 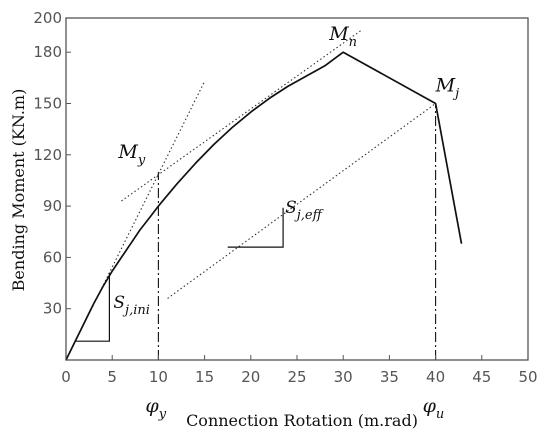 I want to click on x-tick-label: 50, so click(x=527, y=377).